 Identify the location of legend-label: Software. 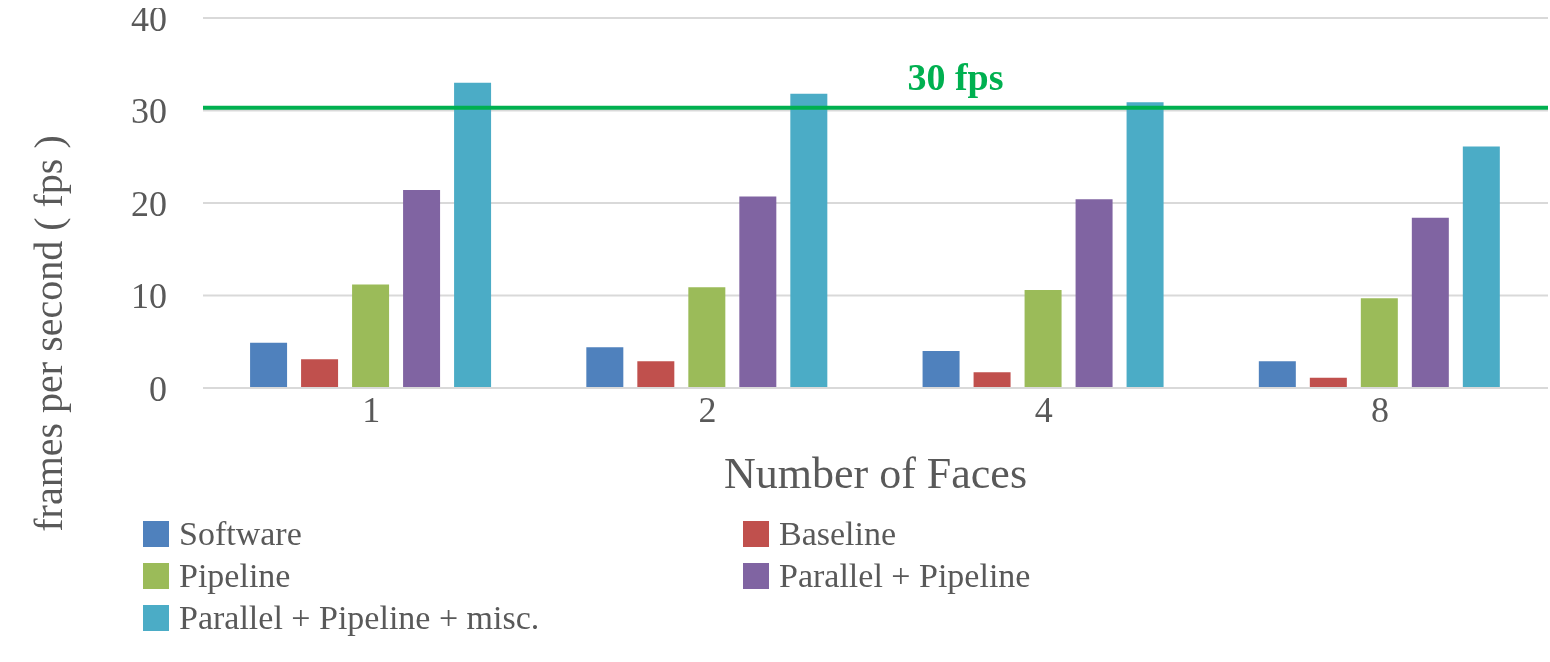
(240, 534).